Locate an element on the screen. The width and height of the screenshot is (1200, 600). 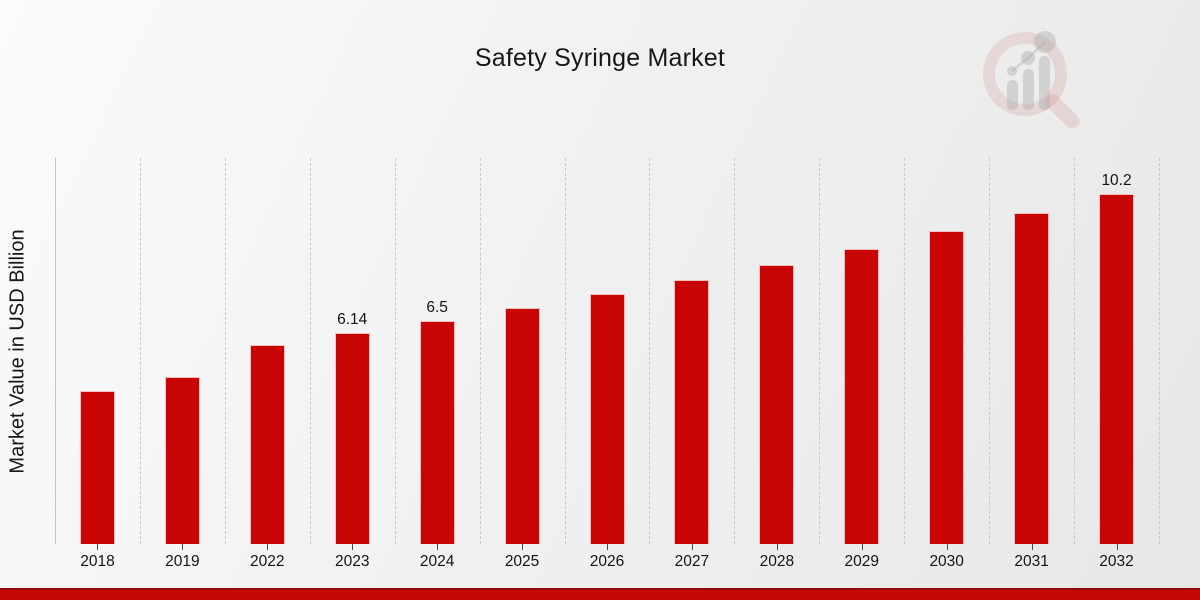
x-tick-label-2025: 2025 is located at coordinates (522, 561).